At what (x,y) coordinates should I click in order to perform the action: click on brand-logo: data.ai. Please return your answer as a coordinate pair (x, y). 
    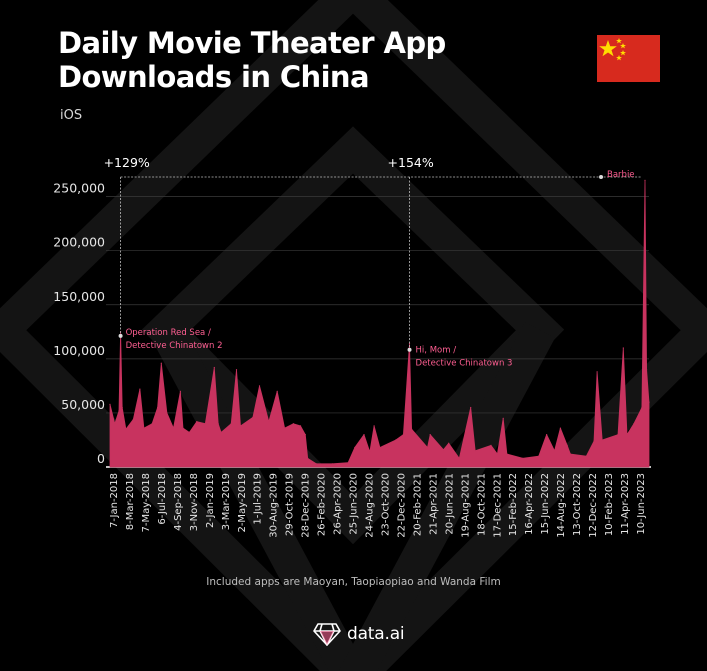
    Looking at the image, I should click on (359, 634).